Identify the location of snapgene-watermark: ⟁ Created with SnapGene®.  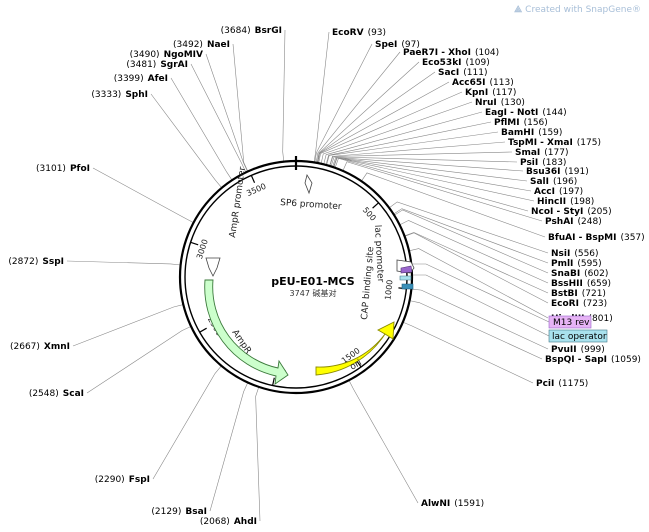
(577, 10).